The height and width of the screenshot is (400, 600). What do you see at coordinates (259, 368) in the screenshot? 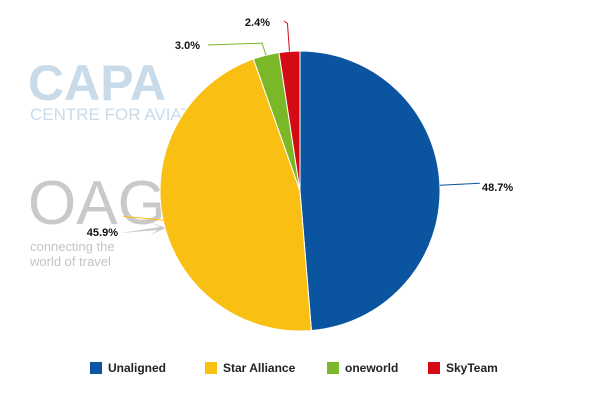
I see `legend-label-star-alliance: Star Alliance` at bounding box center [259, 368].